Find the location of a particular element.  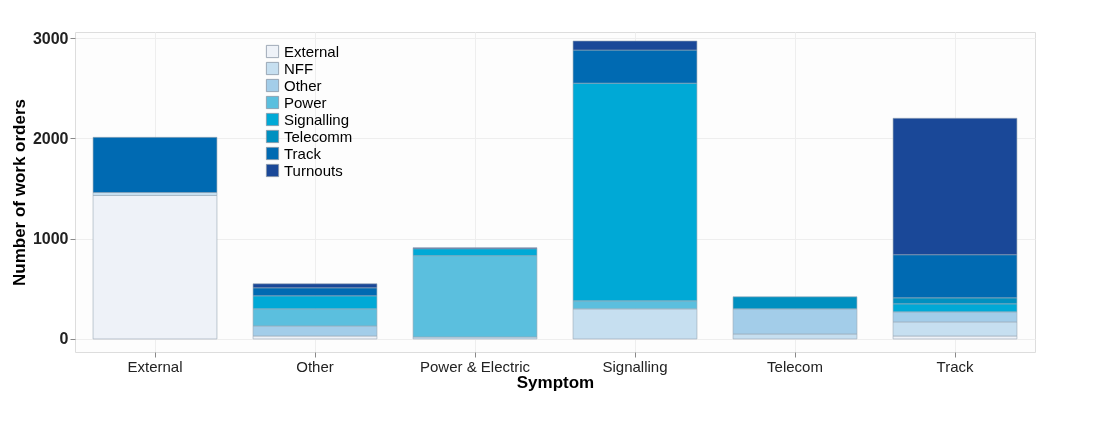

legend-label: NFF is located at coordinates (299, 68).